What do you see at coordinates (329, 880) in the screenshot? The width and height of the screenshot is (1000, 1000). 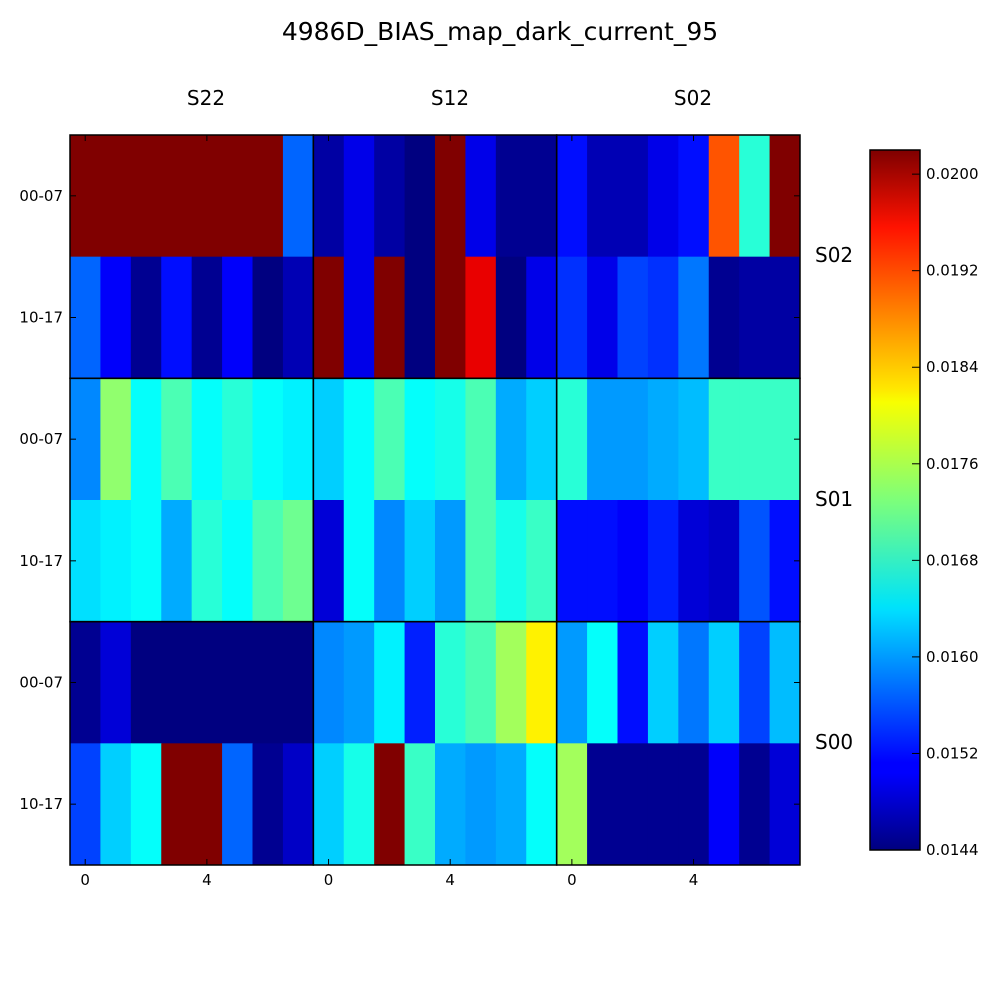 I see `x-tick-label: 0` at bounding box center [329, 880].